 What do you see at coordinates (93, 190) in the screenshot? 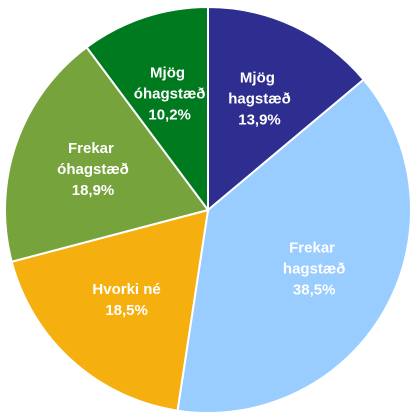
I see `value-label: 18,9%` at bounding box center [93, 190].